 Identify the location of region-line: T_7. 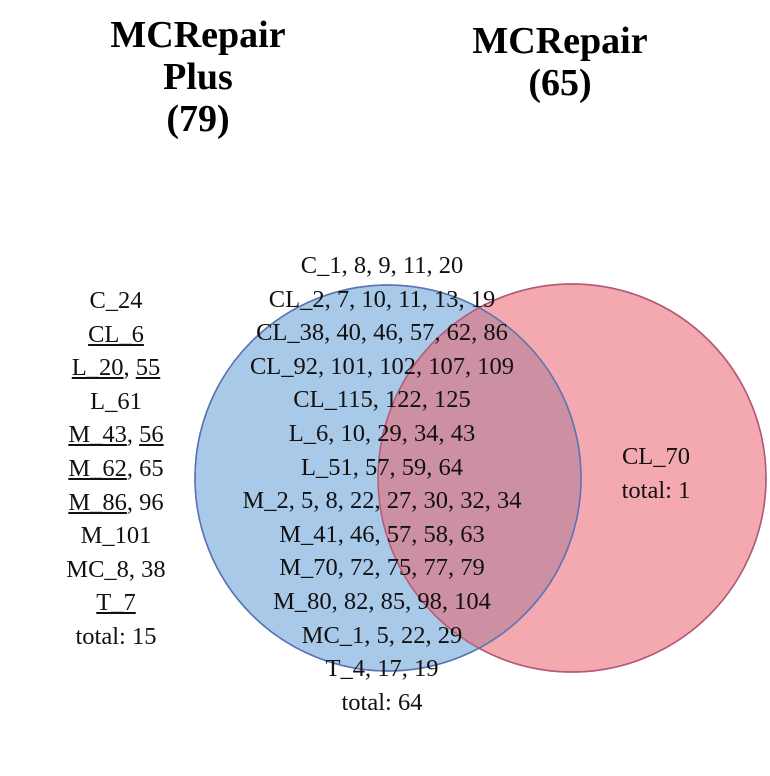
(116, 603).